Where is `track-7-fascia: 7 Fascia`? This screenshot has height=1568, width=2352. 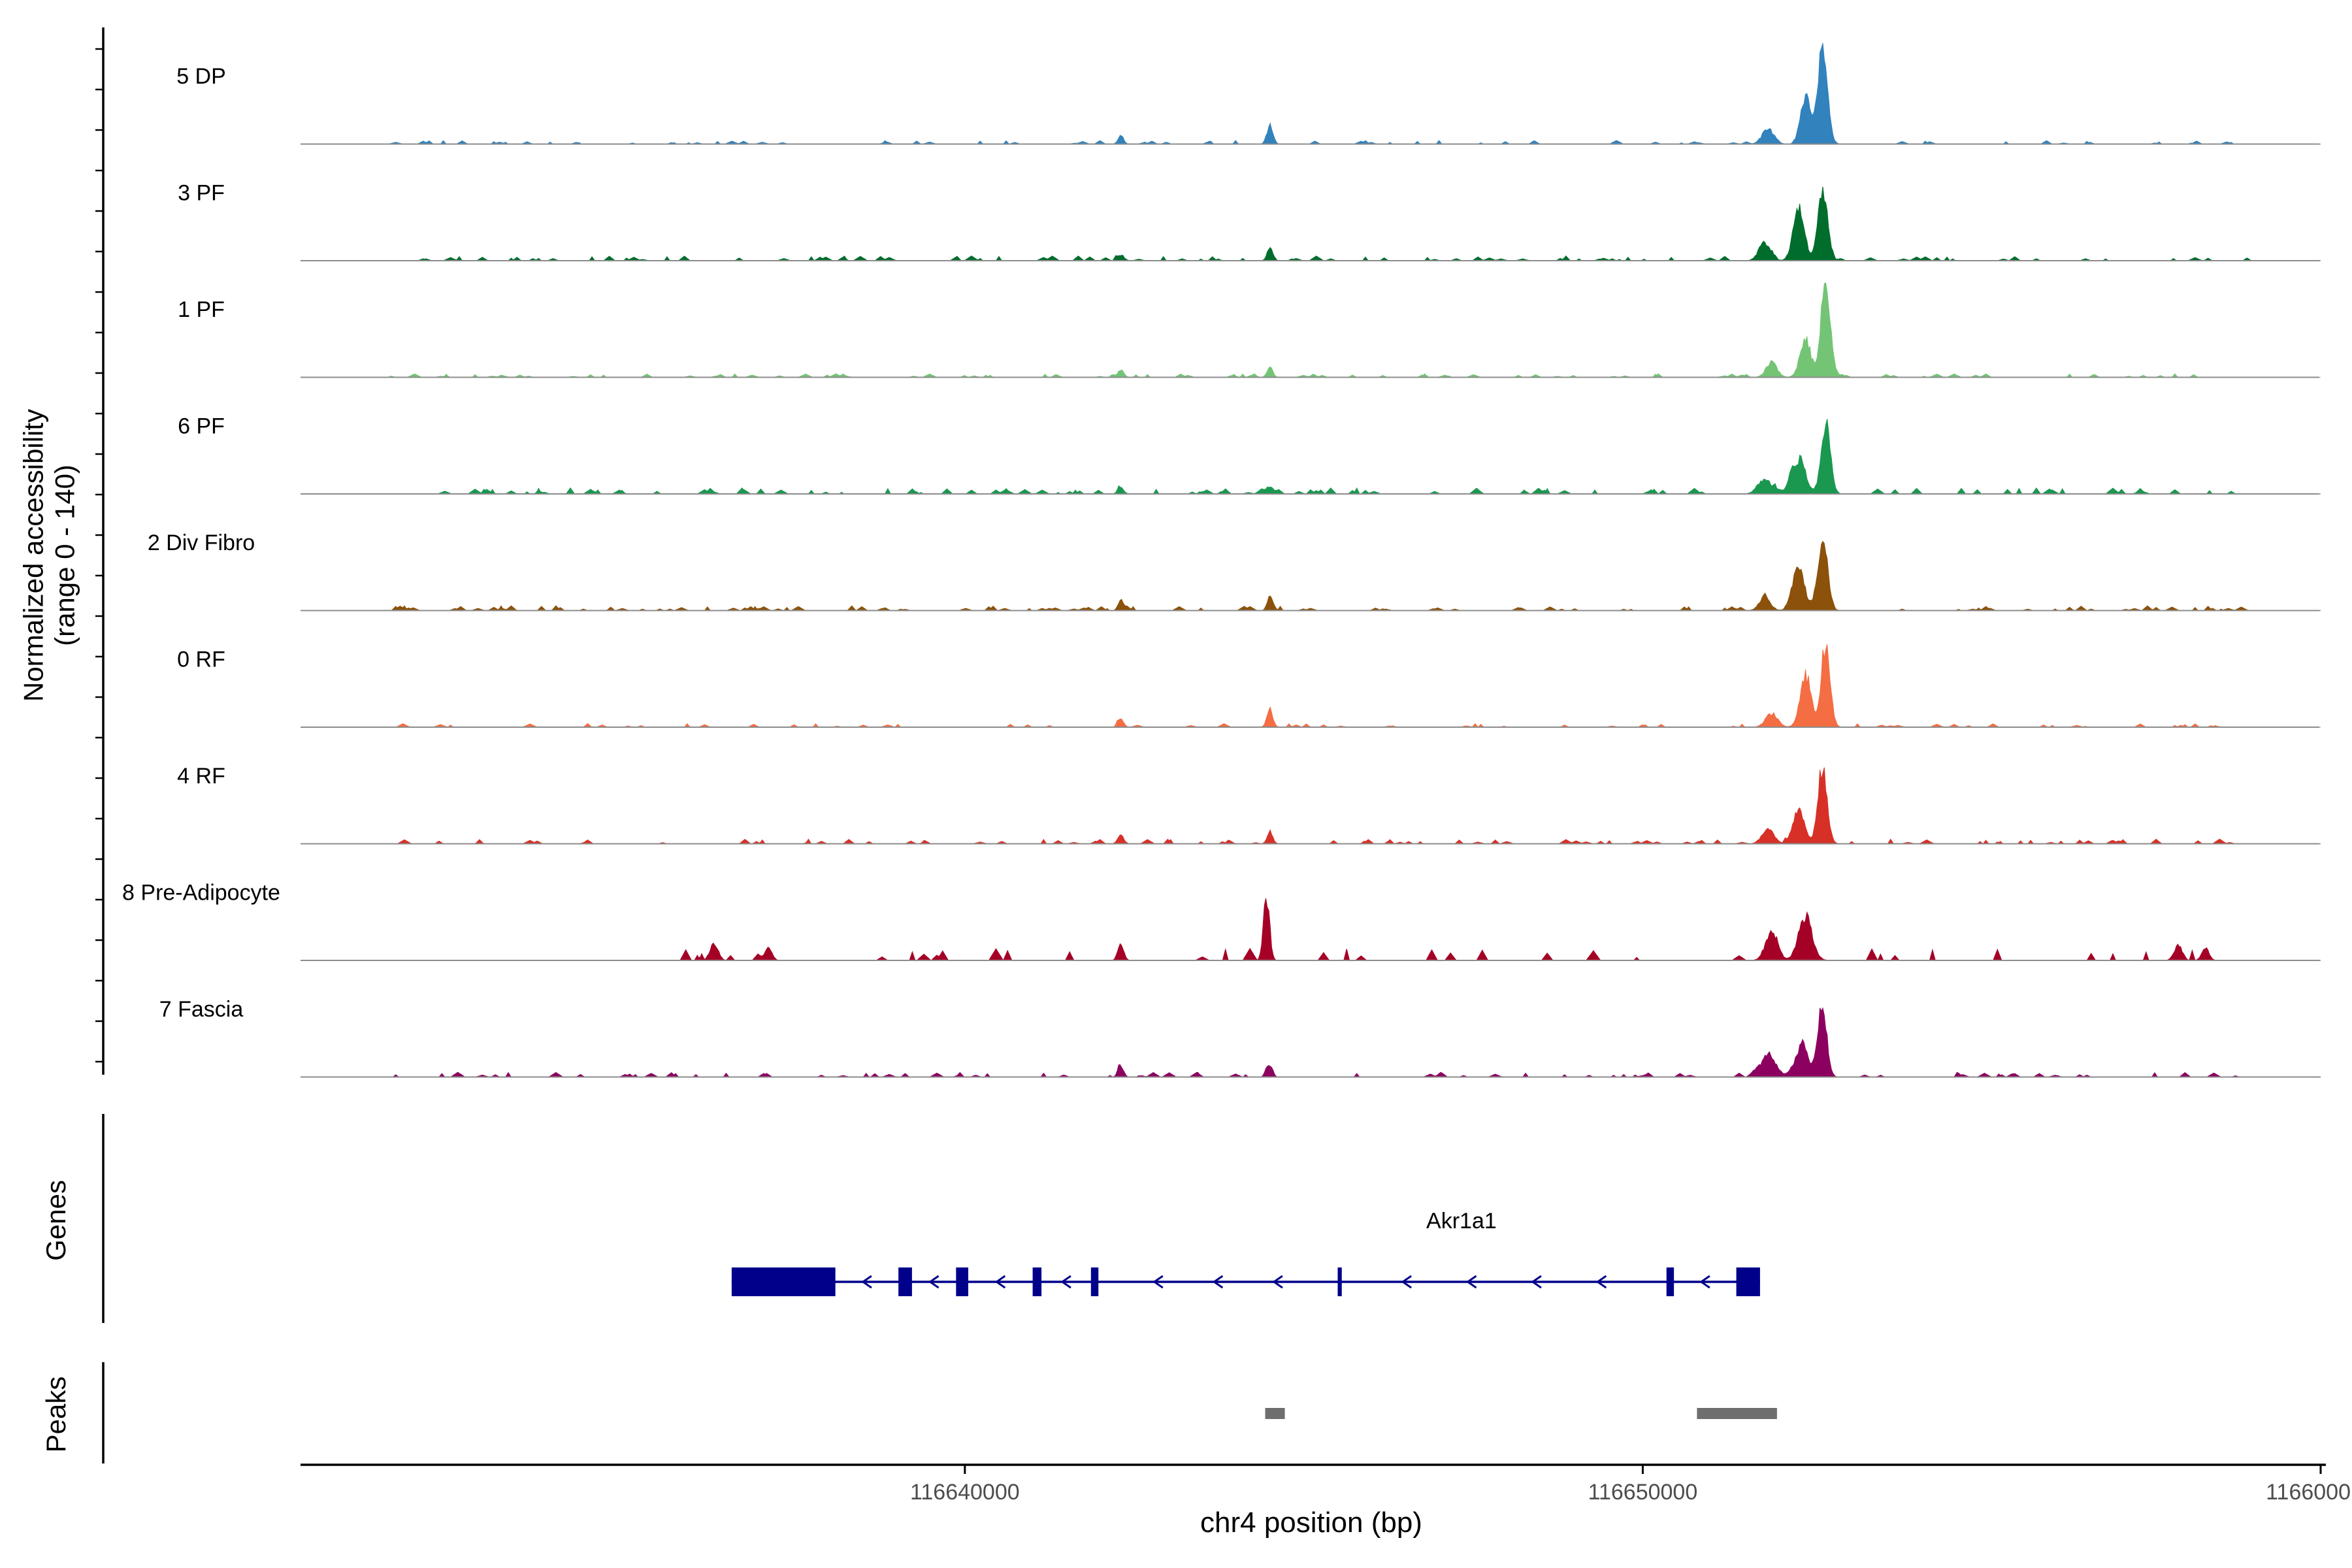 track-7-fascia: 7 Fascia is located at coordinates (1240, 1037).